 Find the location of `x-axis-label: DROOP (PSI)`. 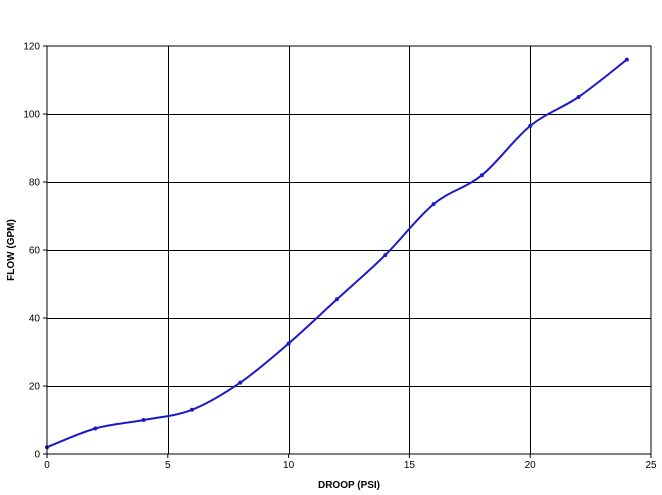

x-axis-label: DROOP (PSI) is located at coordinates (349, 485).